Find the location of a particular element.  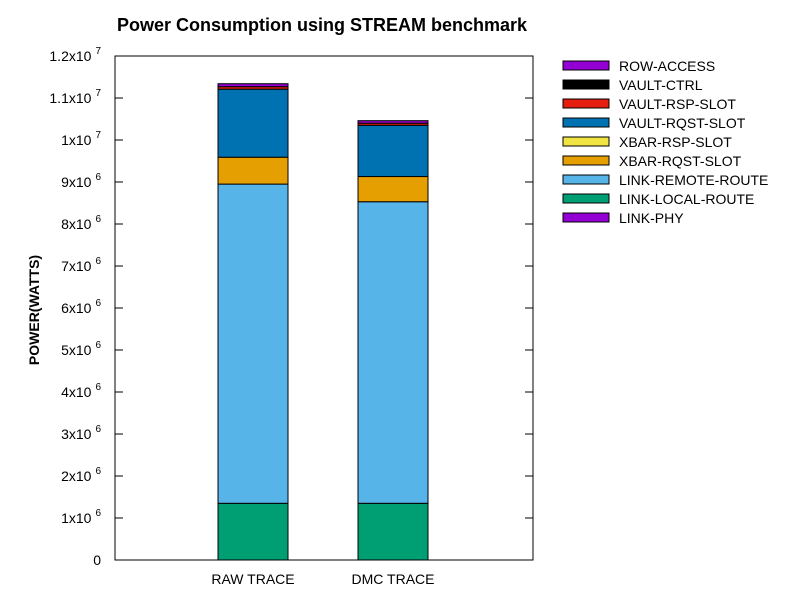

legend-label: XBAR-RQST-SLOT is located at coordinates (680, 161).